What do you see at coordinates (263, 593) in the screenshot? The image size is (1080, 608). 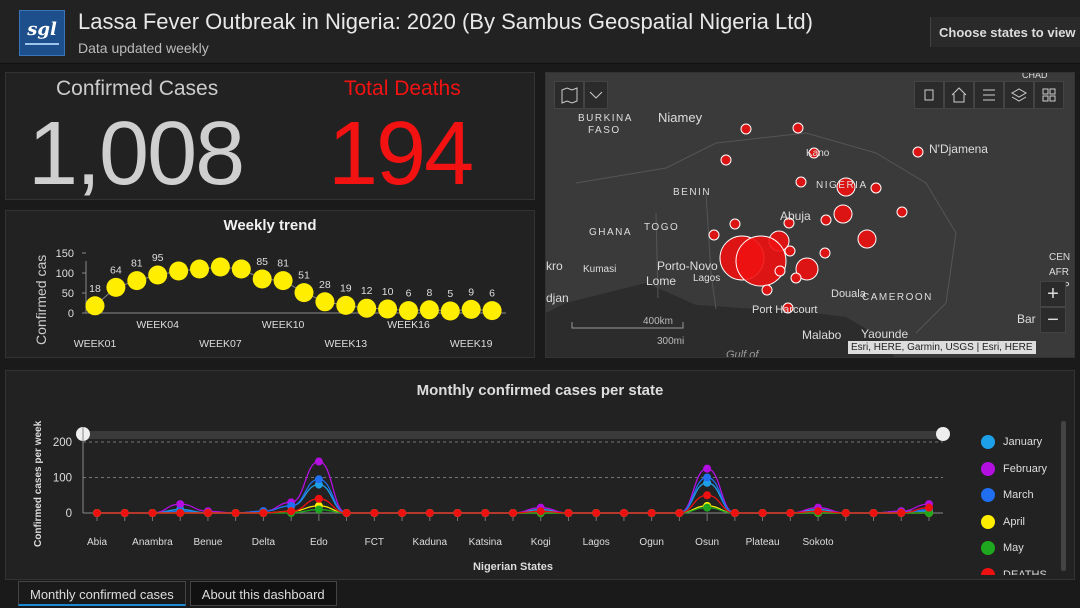 I see `tab-about-dashboard: About this dashboard` at bounding box center [263, 593].